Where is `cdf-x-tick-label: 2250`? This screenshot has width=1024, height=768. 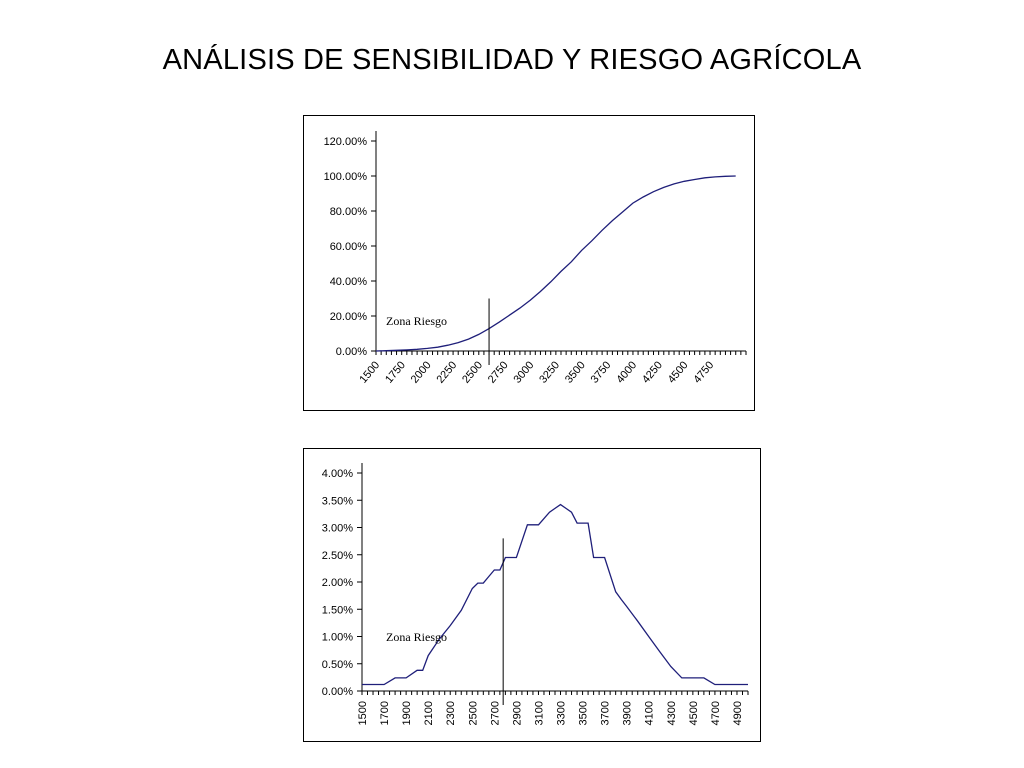
cdf-x-tick-label: 2250 is located at coordinates (446, 372).